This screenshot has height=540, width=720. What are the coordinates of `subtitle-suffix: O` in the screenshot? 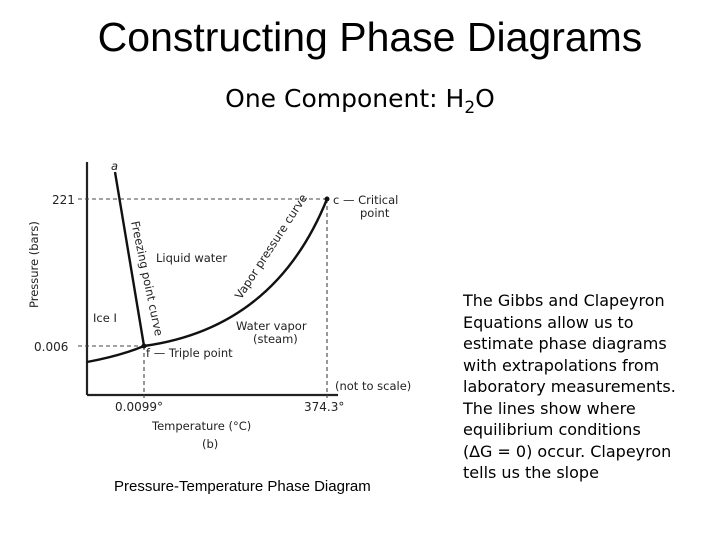 It's located at (485, 98).